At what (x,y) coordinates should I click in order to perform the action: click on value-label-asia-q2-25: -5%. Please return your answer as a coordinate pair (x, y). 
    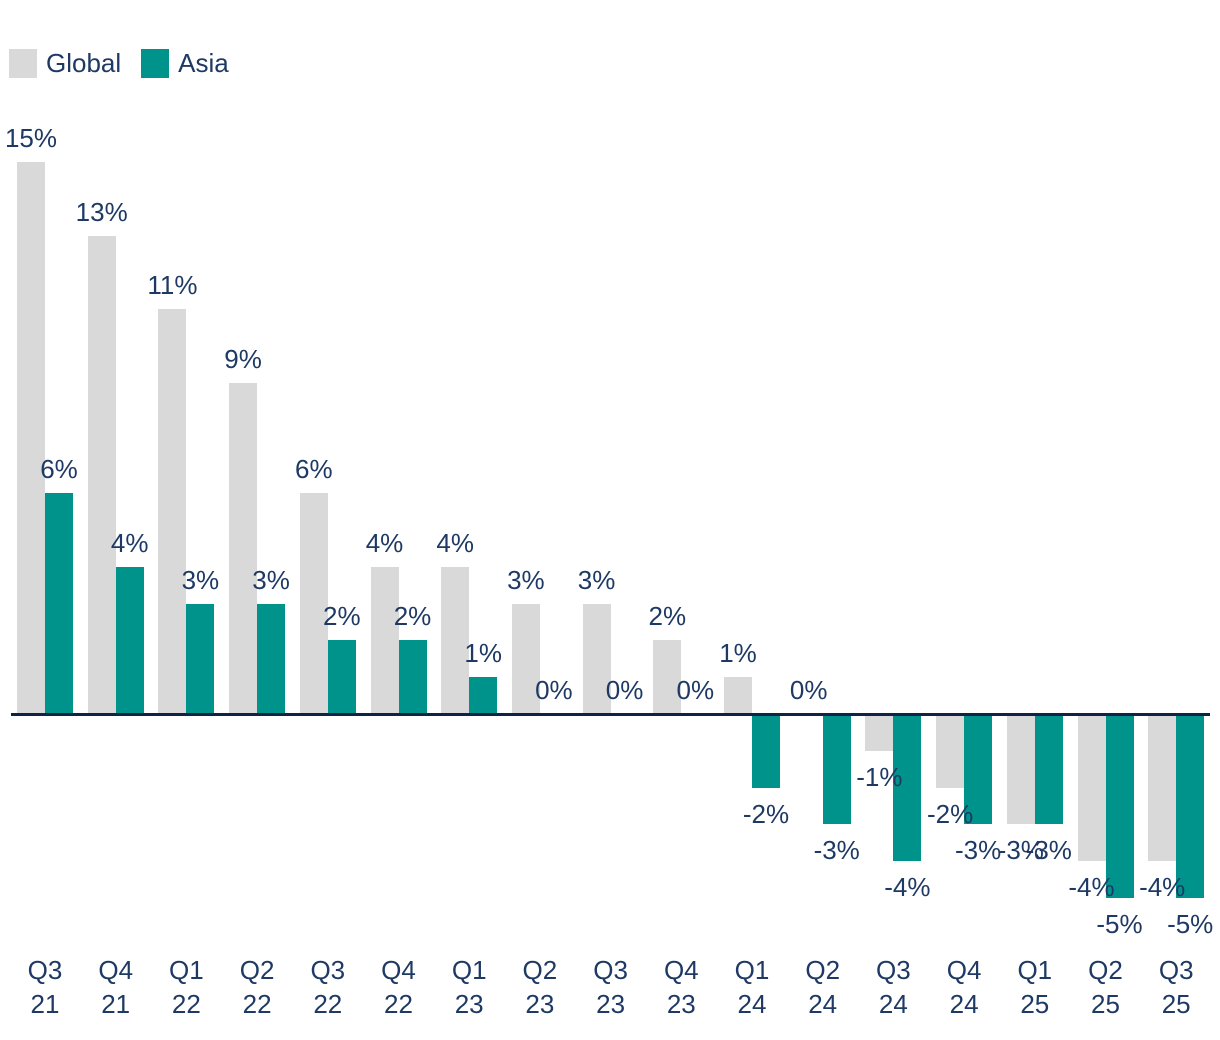
    Looking at the image, I should click on (1119, 924).